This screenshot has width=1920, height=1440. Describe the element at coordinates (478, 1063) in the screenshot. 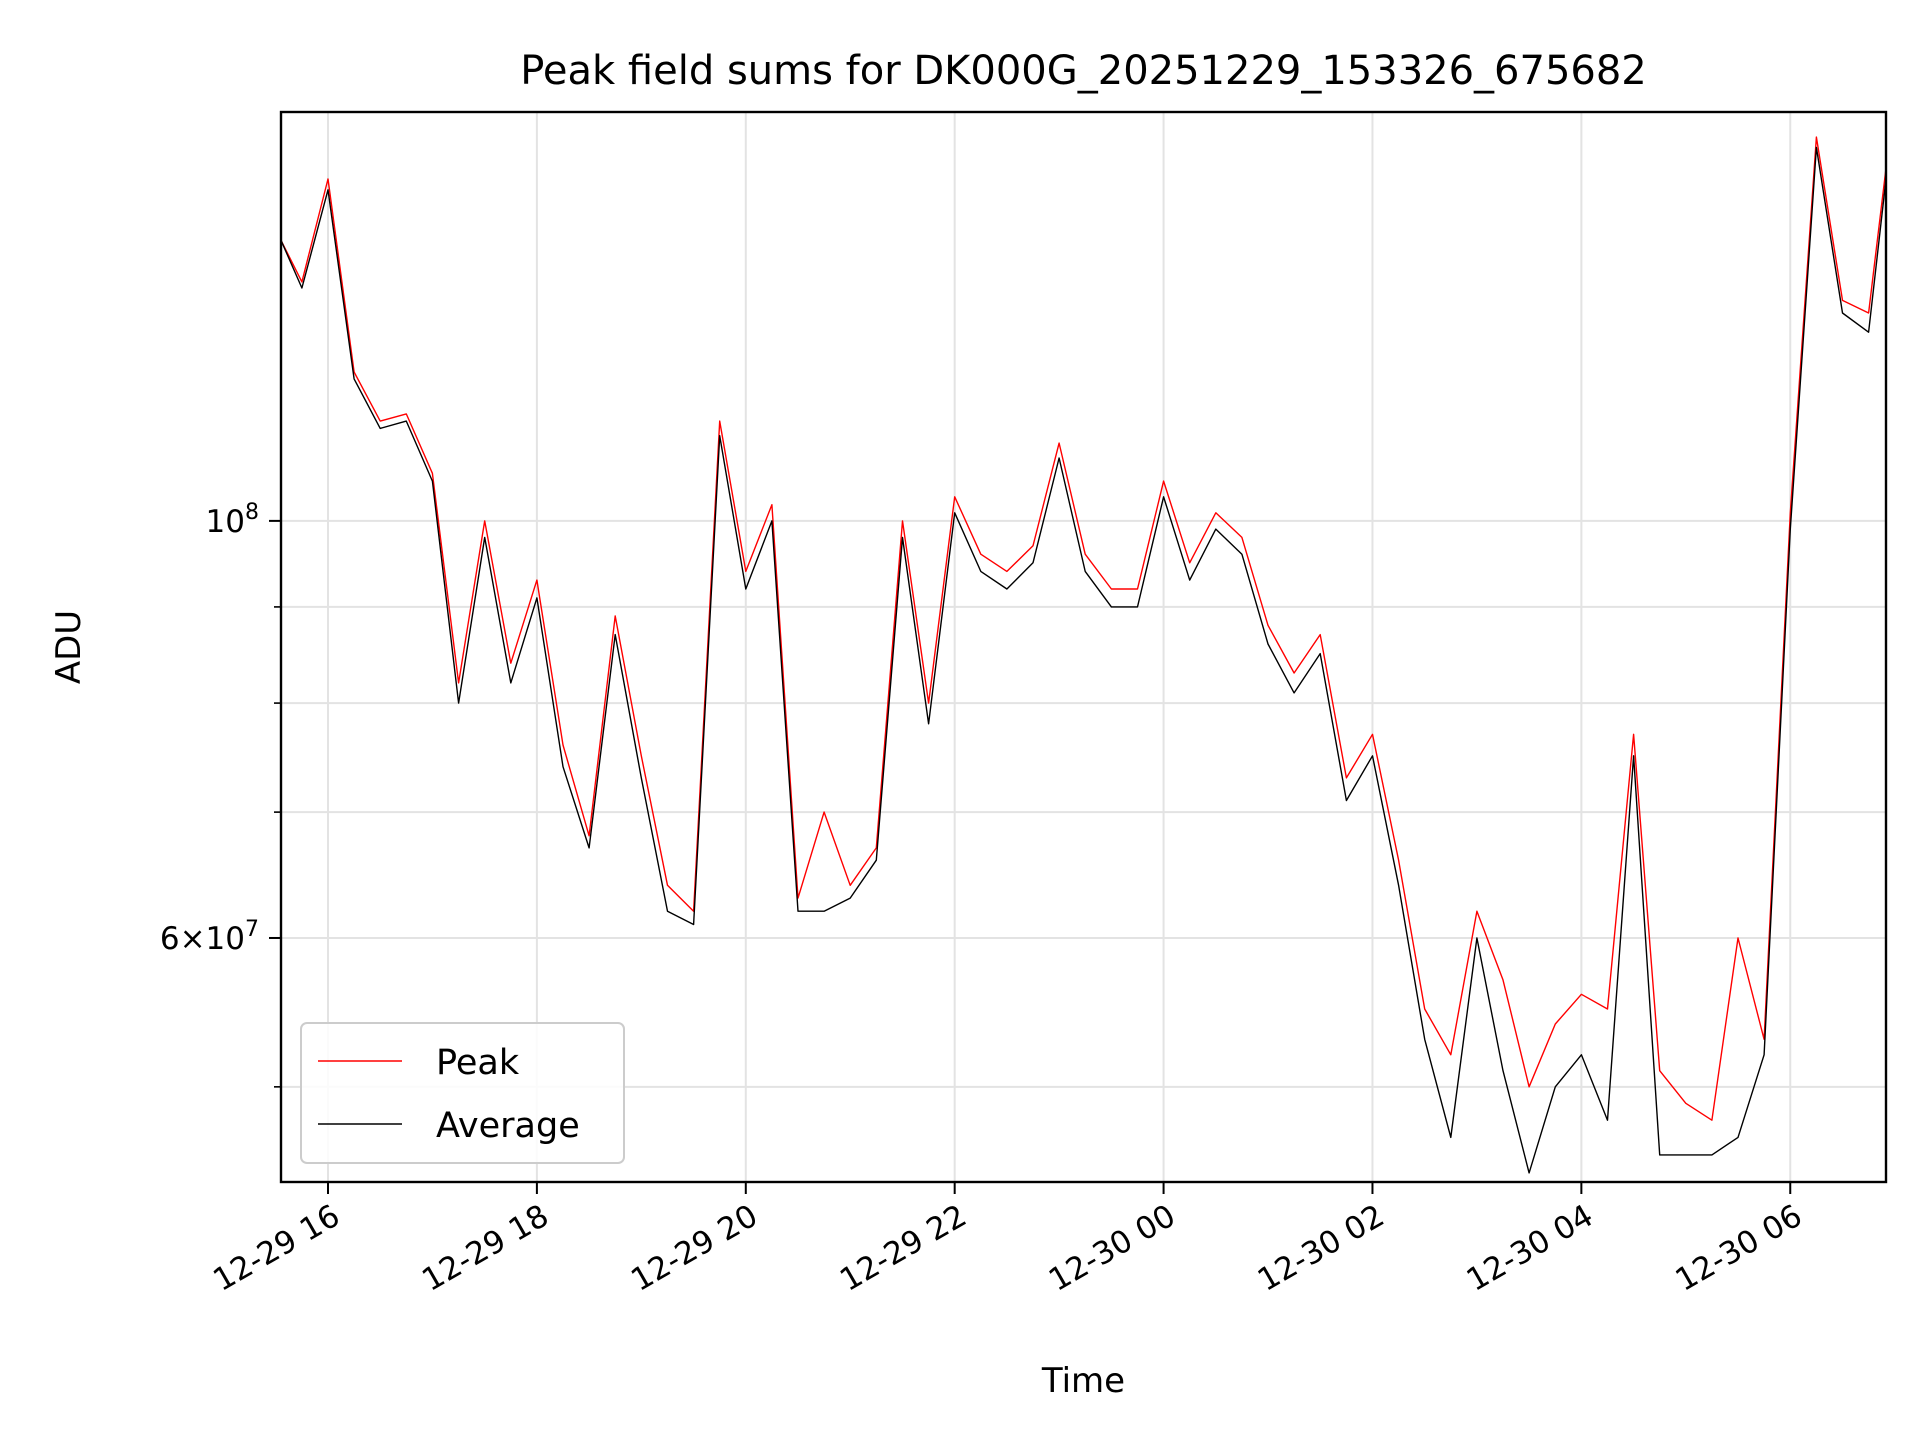

I see `legend-label-peak: Peak` at that location.